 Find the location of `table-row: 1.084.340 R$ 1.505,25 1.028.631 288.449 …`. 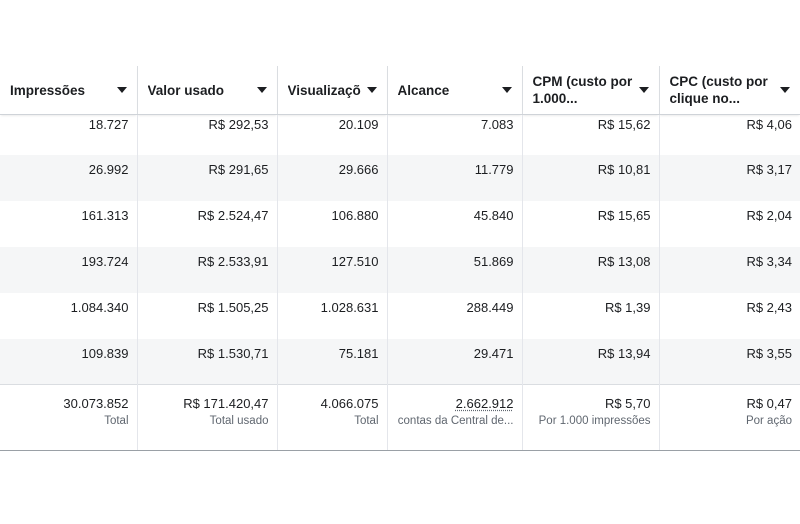

table-row: 1.084.340 R$ 1.505,25 1.028.631 288.449 … is located at coordinates (400, 315).